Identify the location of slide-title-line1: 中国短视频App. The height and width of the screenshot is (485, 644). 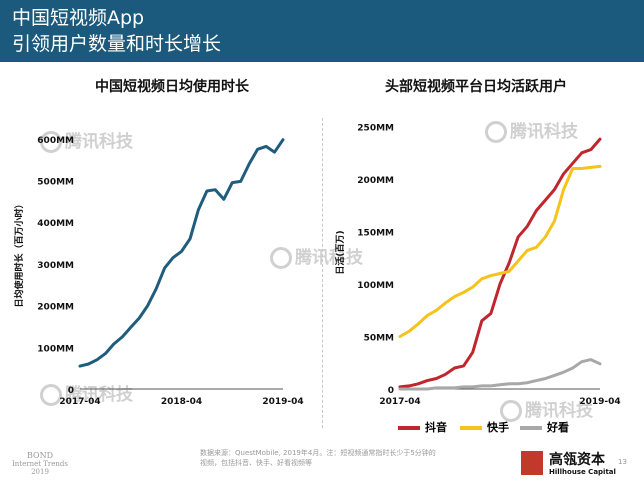
(78, 18).